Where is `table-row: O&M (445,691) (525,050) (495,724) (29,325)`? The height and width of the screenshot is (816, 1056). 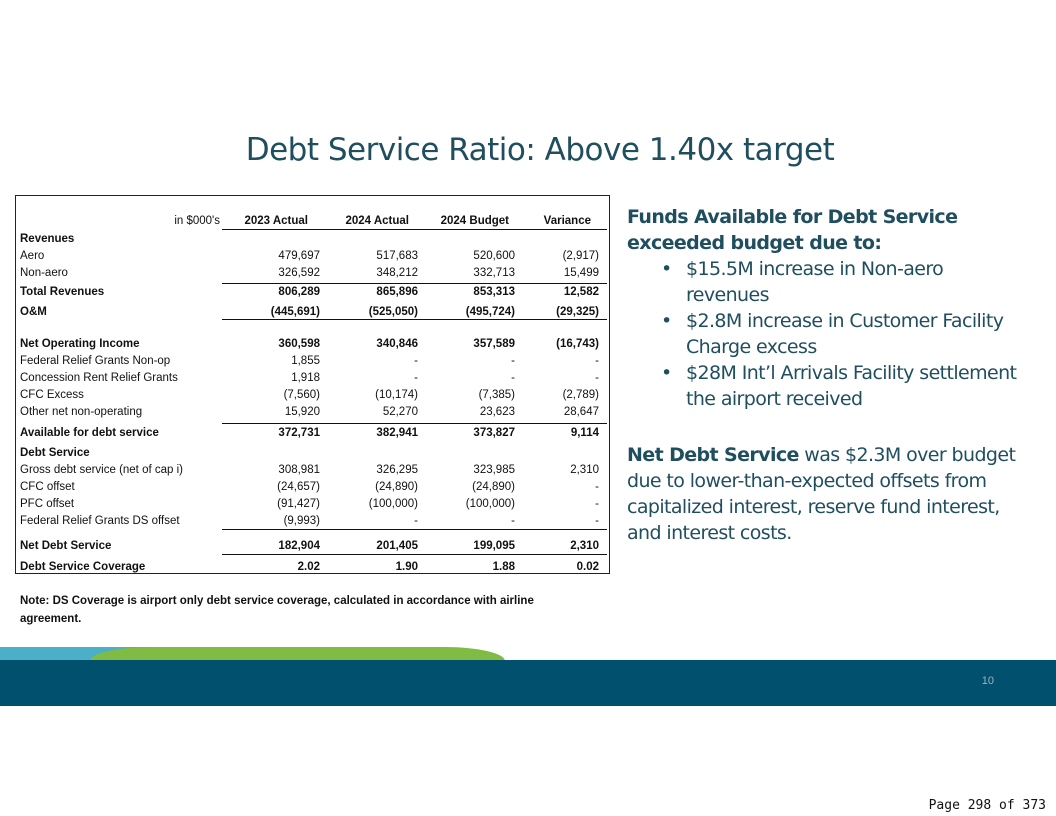 table-row: O&M (445,691) (525,050) (495,724) (29,325) is located at coordinates (312, 312).